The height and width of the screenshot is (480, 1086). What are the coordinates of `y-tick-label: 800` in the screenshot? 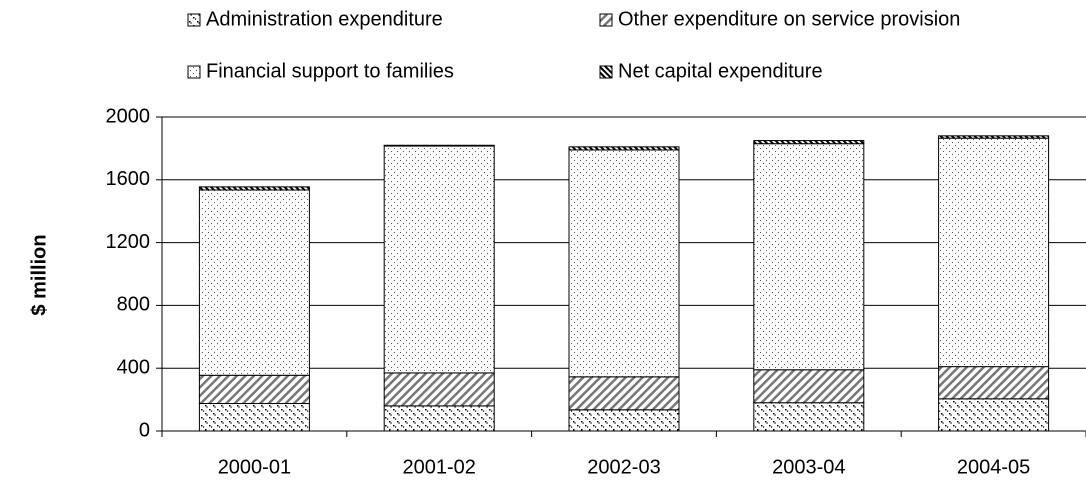 It's located at (133, 305).